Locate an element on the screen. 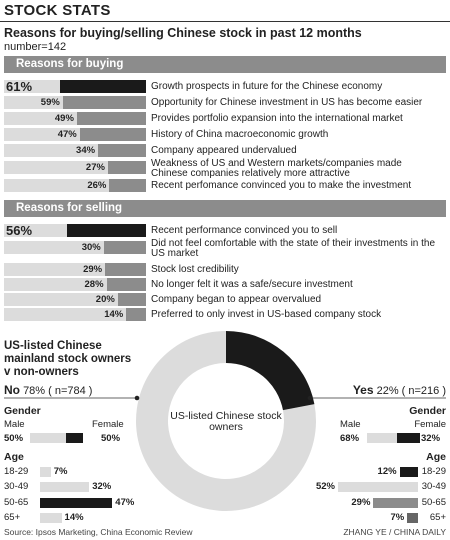 The image size is (450, 540). selling-row: 29% Stock lost credibility is located at coordinates (225, 269).